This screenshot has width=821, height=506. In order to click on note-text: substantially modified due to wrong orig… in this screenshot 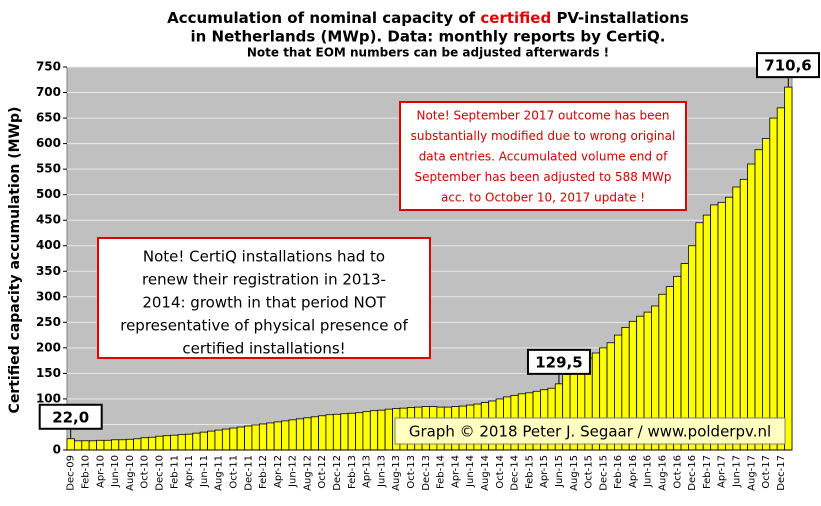, I will do `click(543, 136)`.